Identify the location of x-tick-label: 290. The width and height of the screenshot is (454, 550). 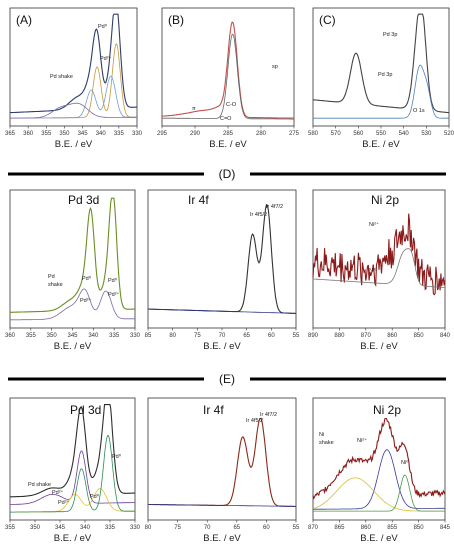
(195, 134).